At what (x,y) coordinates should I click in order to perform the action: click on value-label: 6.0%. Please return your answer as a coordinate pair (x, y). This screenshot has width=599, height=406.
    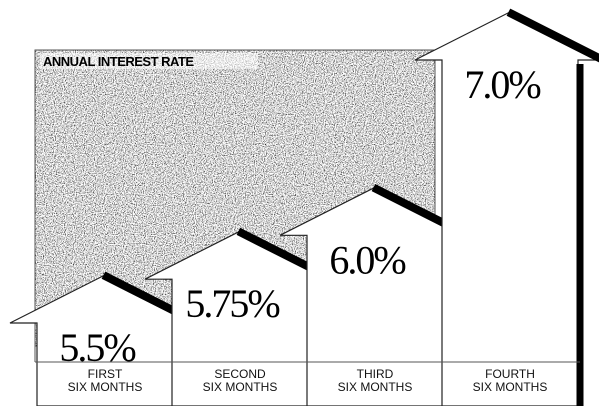
    Looking at the image, I should click on (367, 259).